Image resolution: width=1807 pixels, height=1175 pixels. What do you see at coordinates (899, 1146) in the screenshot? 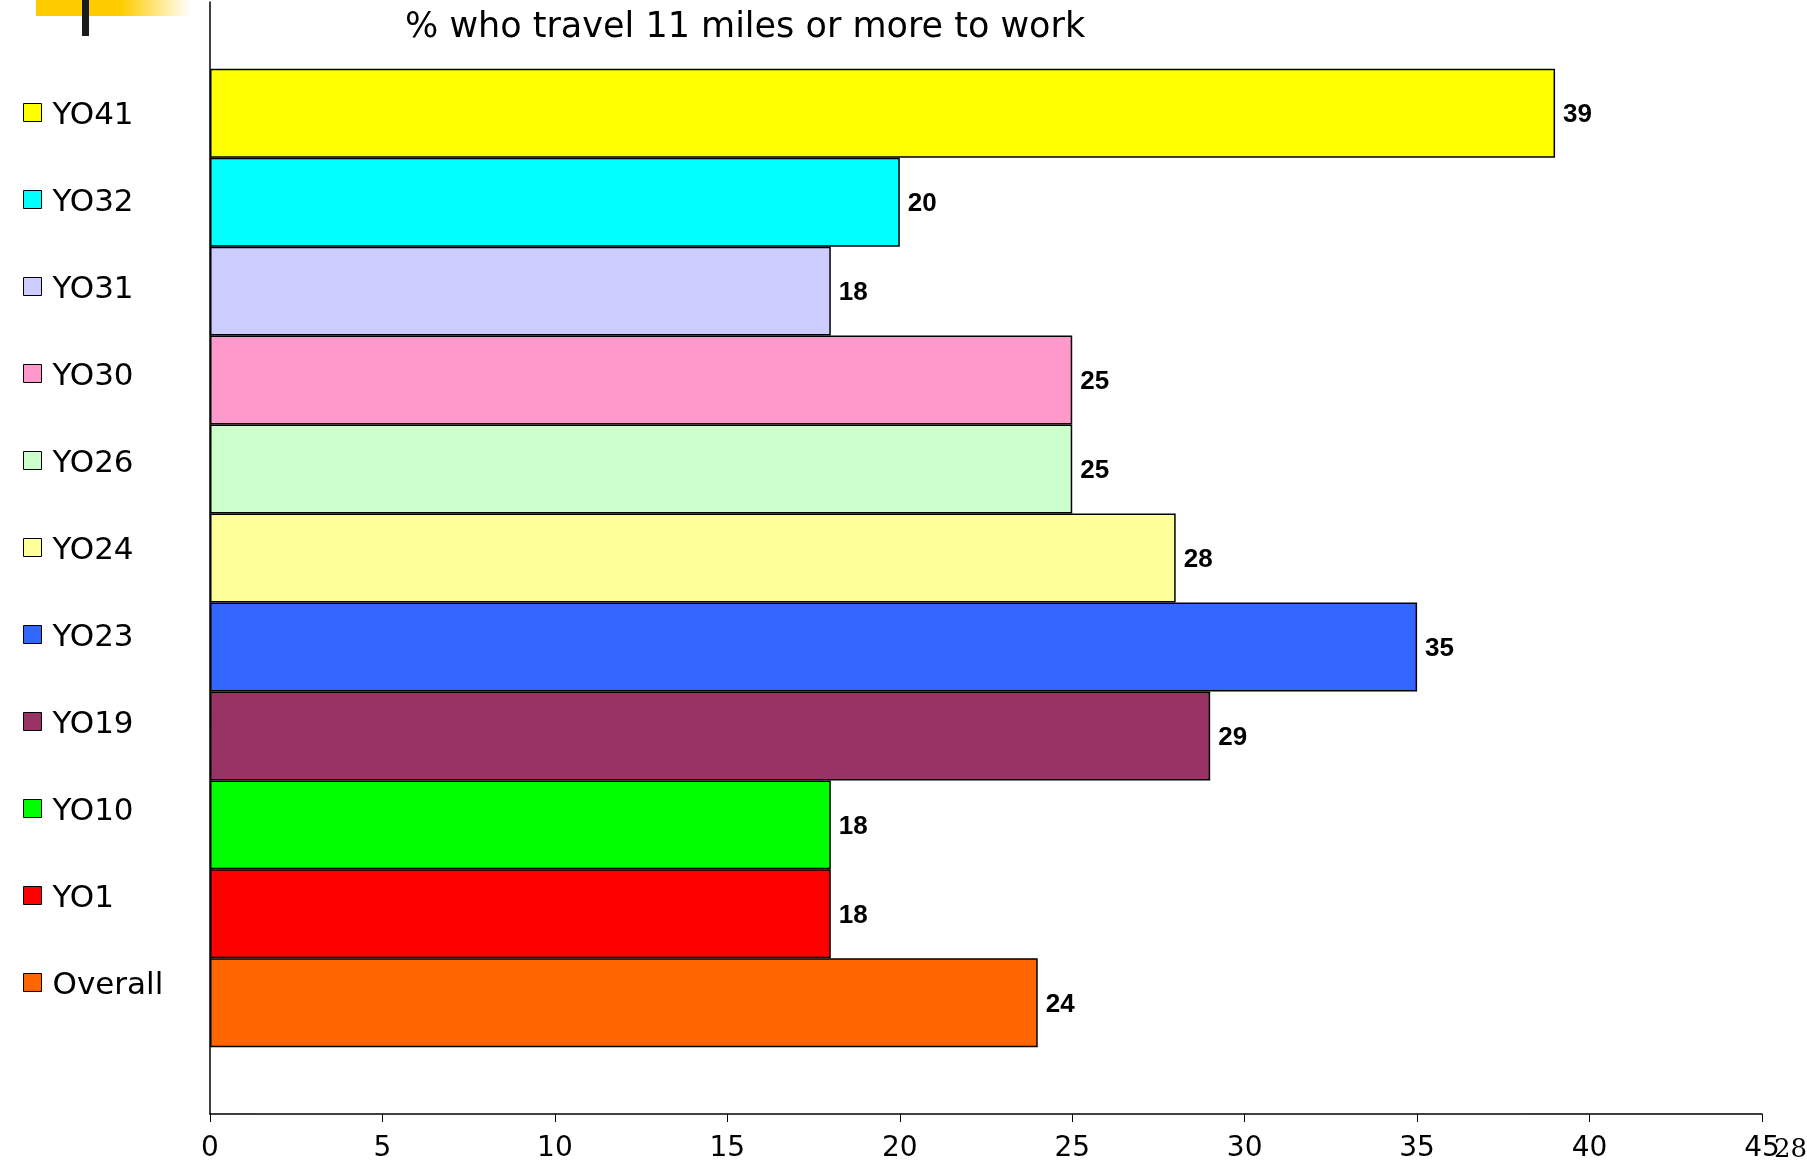
I see `x-tick-label: 20` at bounding box center [899, 1146].